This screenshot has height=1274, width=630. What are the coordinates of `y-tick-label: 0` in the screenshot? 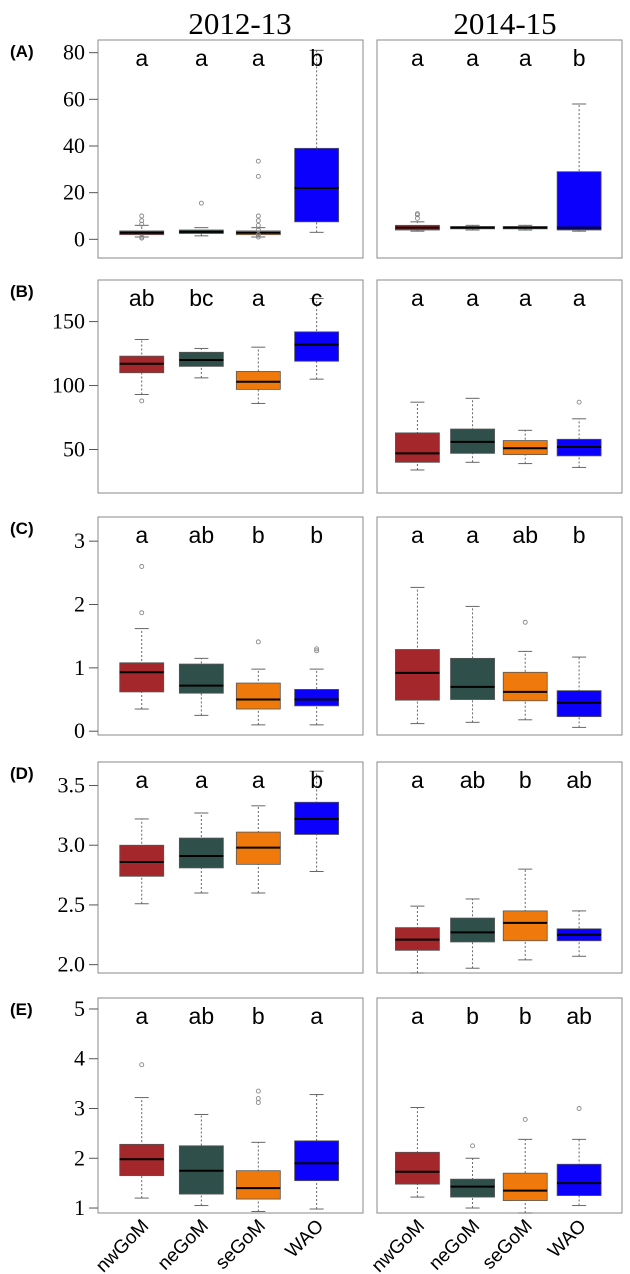 It's located at (79, 730).